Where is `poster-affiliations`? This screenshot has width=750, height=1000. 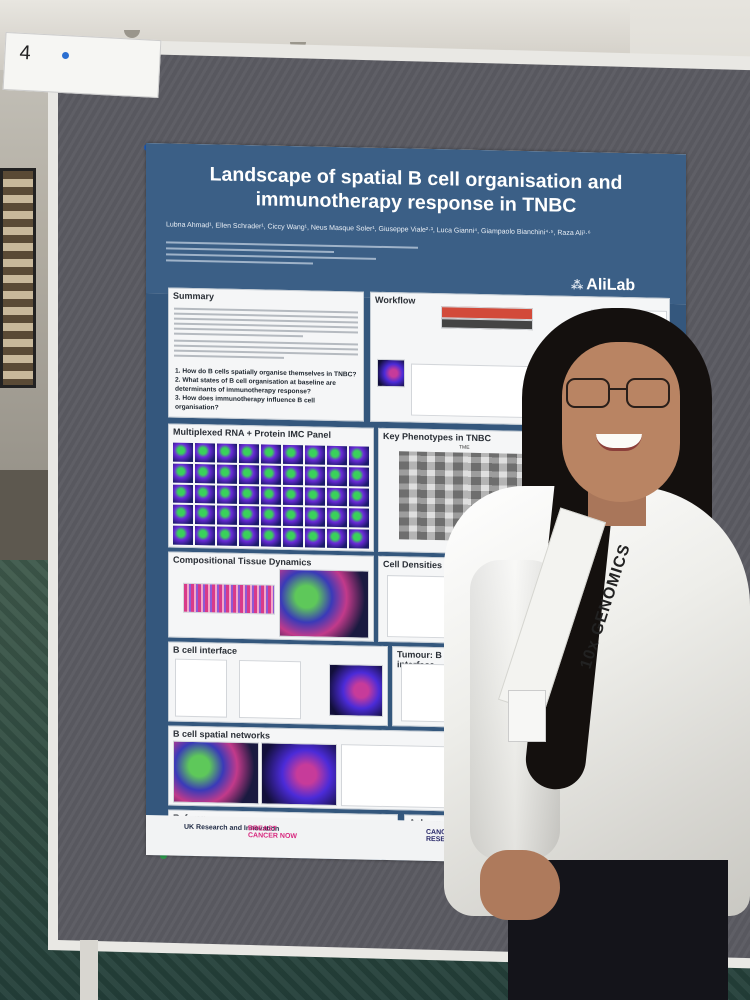 poster-affiliations is located at coordinates (376, 255).